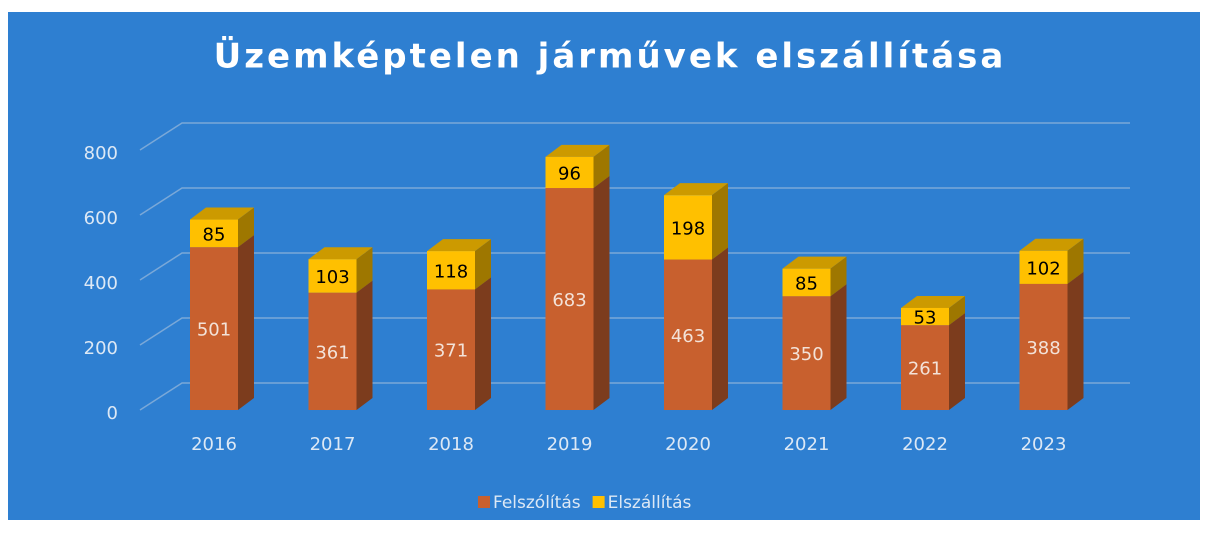 Image resolution: width=1208 pixels, height=537 pixels. Describe the element at coordinates (101, 348) in the screenshot. I see `y-tick-label: 200` at that location.